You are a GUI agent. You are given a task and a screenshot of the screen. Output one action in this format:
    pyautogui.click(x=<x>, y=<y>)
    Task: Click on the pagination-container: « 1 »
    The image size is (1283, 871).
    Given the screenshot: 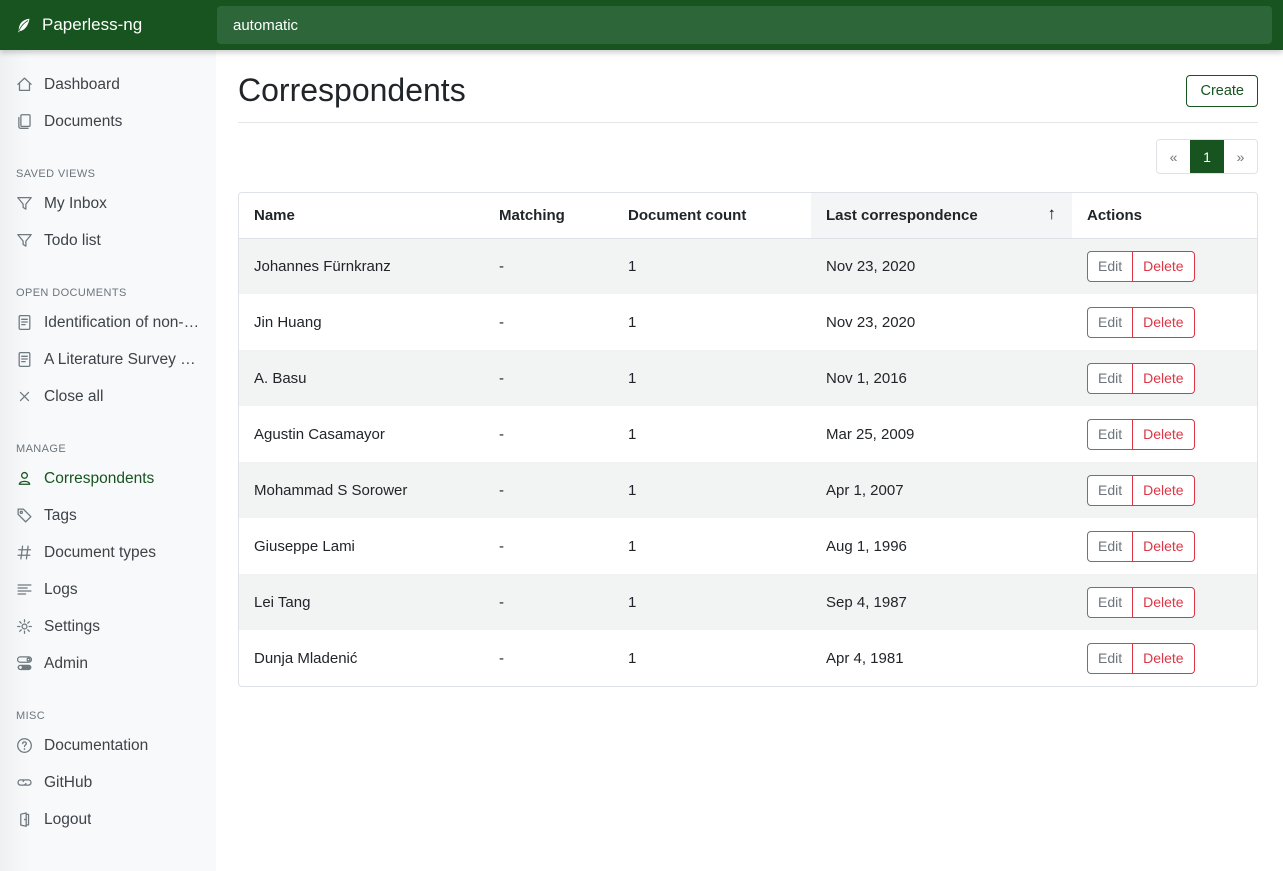 What is the action you would take?
    pyautogui.click(x=748, y=156)
    